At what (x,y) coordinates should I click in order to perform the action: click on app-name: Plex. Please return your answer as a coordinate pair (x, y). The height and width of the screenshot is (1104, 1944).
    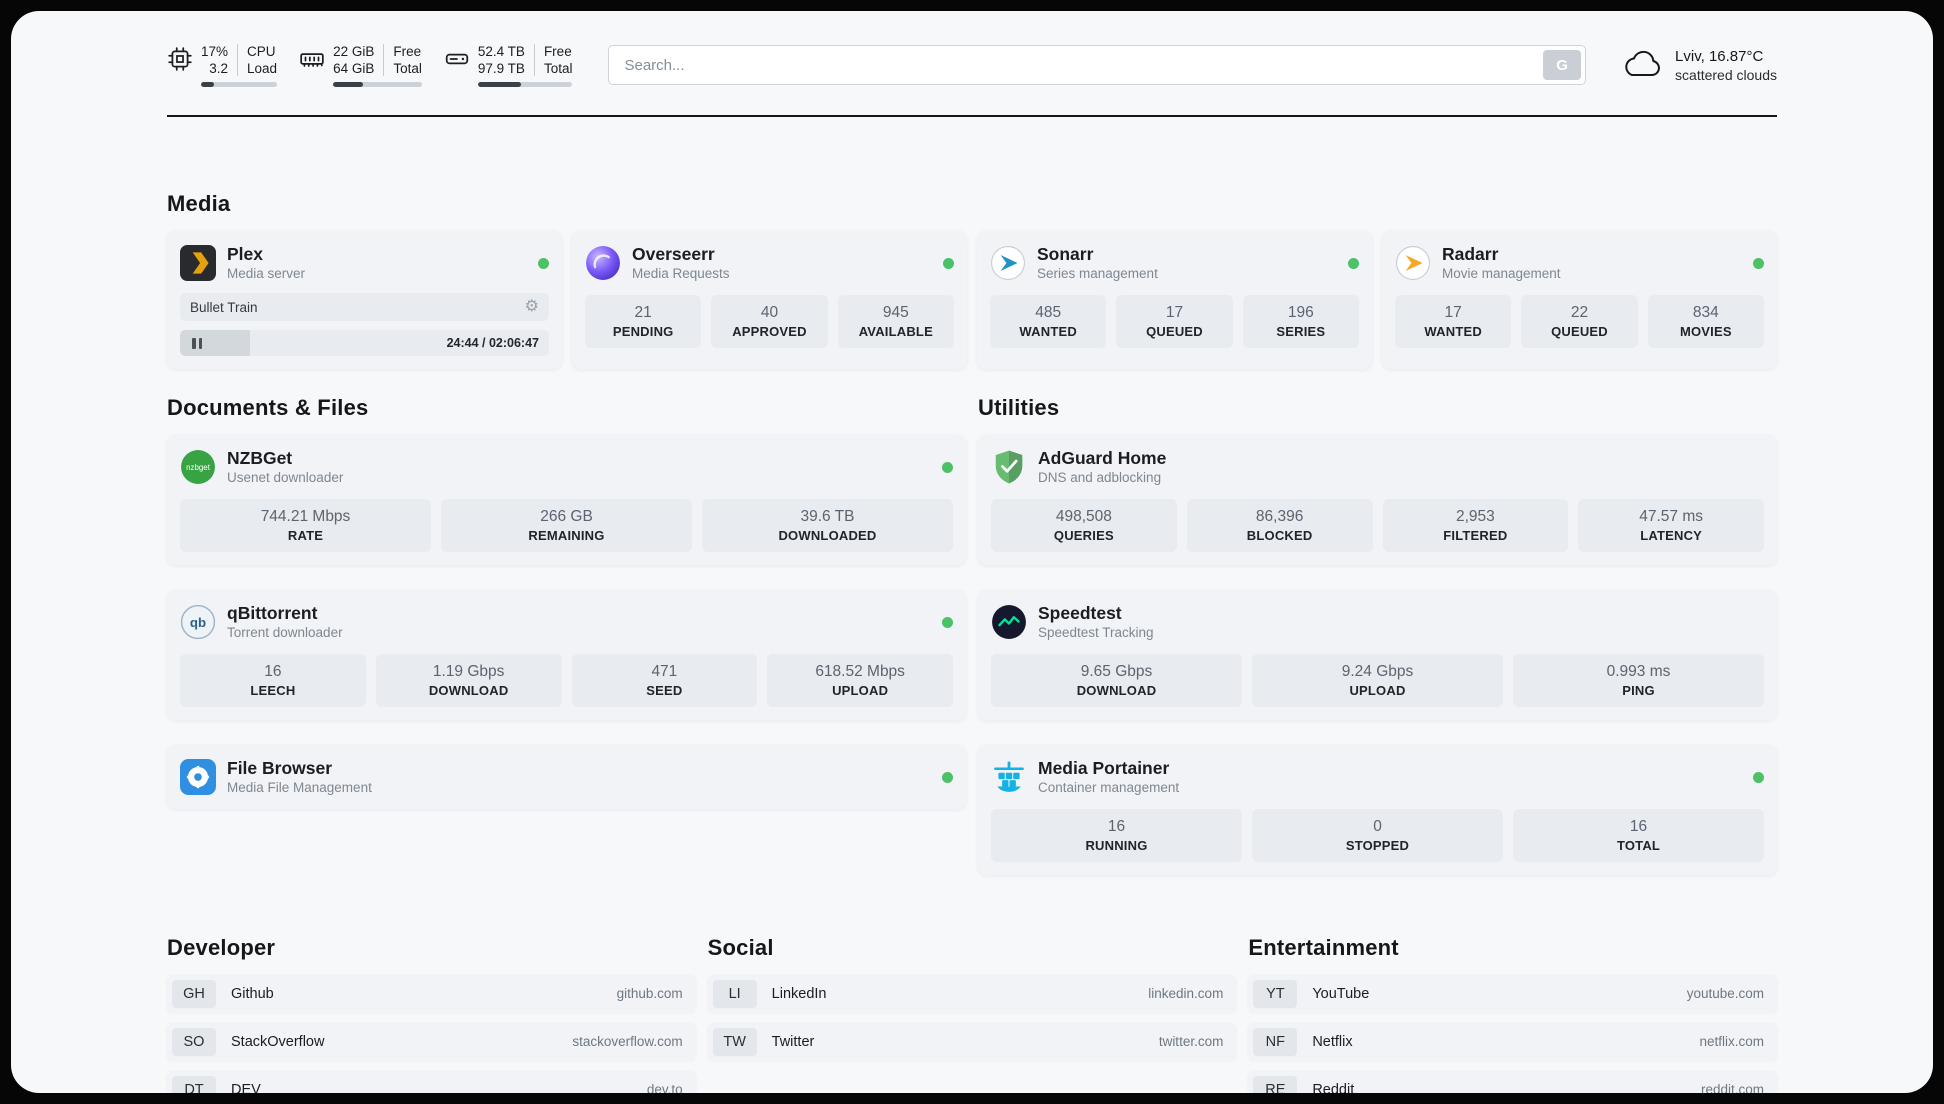
    Looking at the image, I should click on (245, 254).